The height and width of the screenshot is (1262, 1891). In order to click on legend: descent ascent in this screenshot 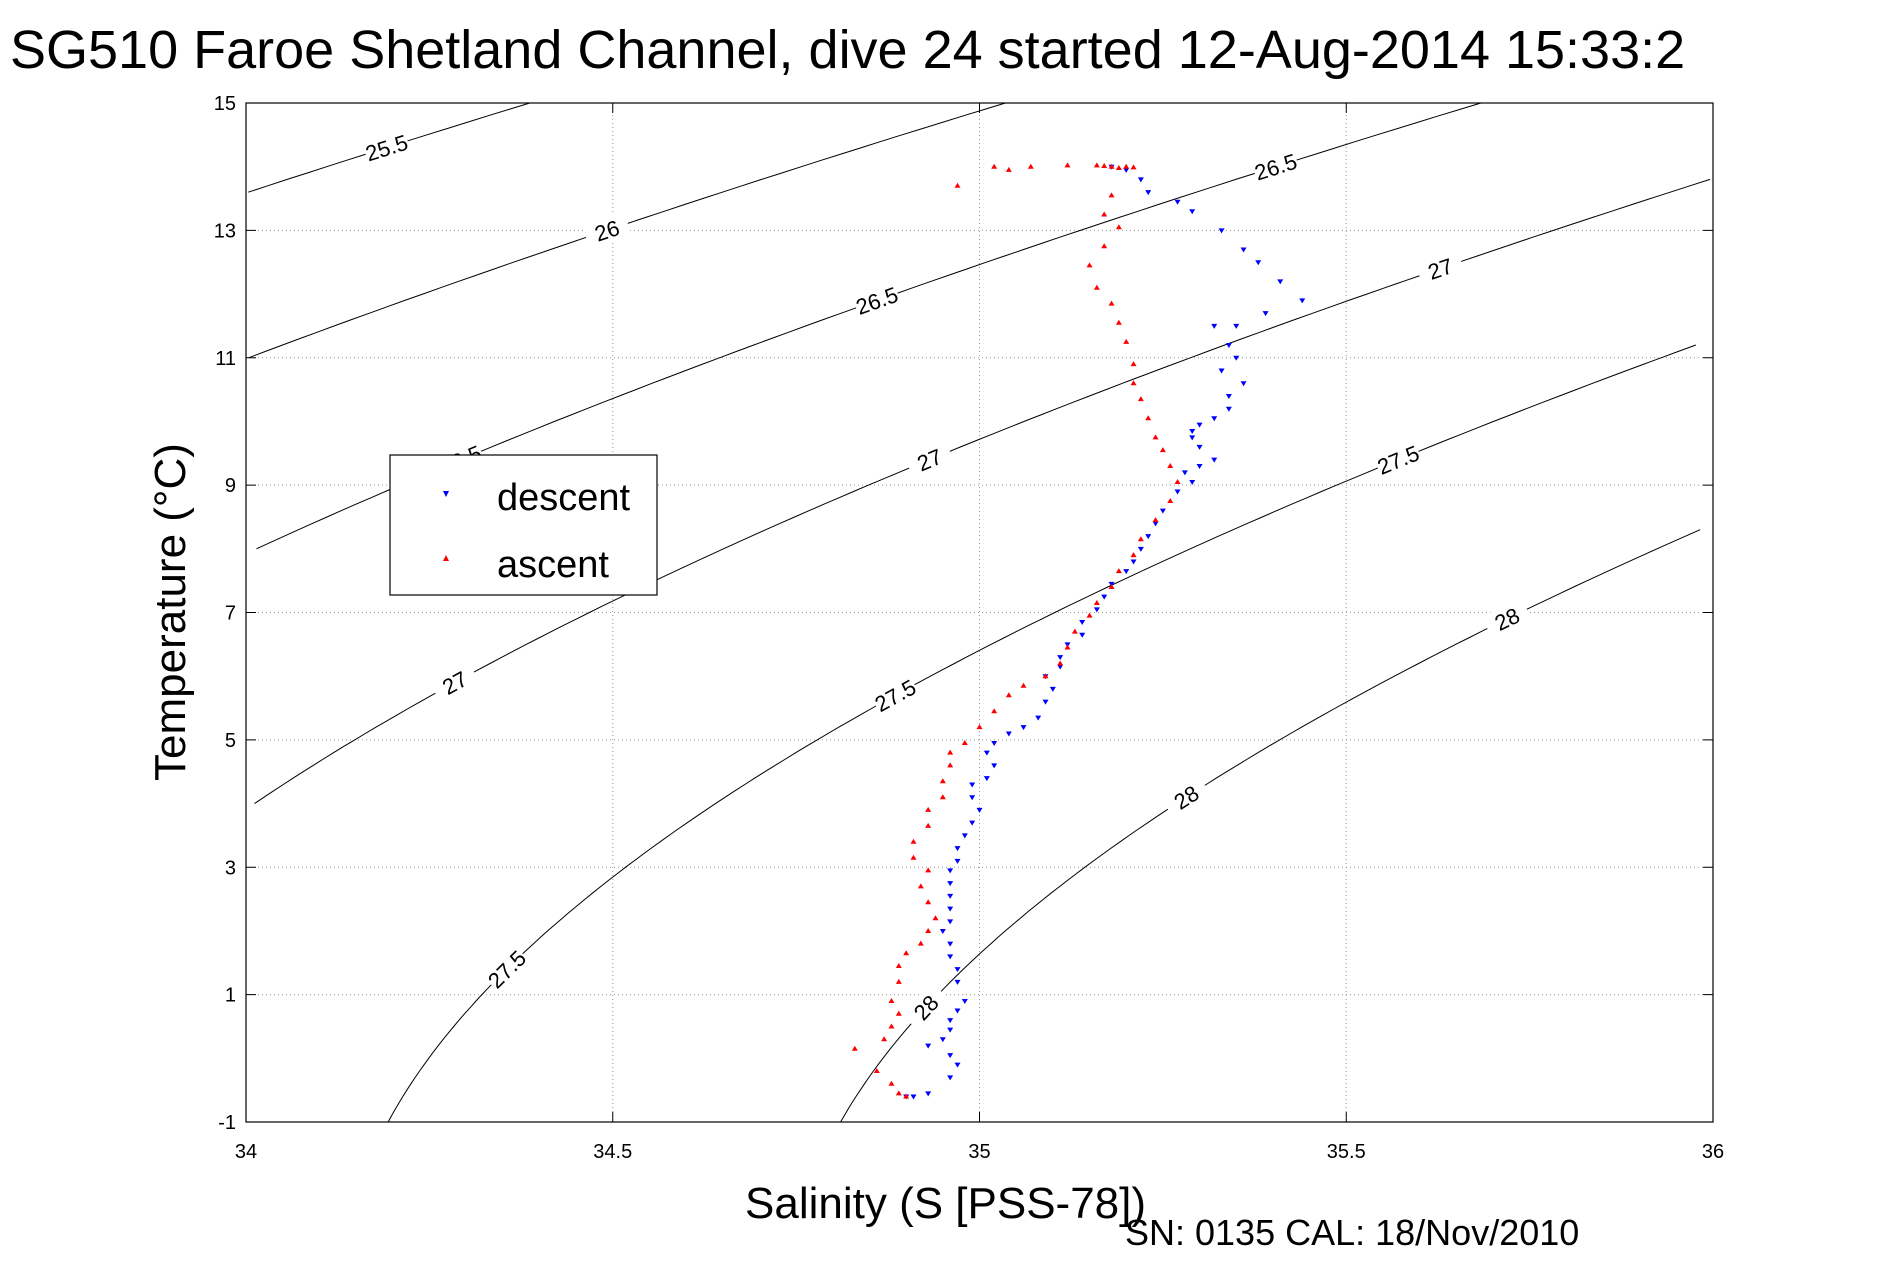, I will do `click(523, 525)`.